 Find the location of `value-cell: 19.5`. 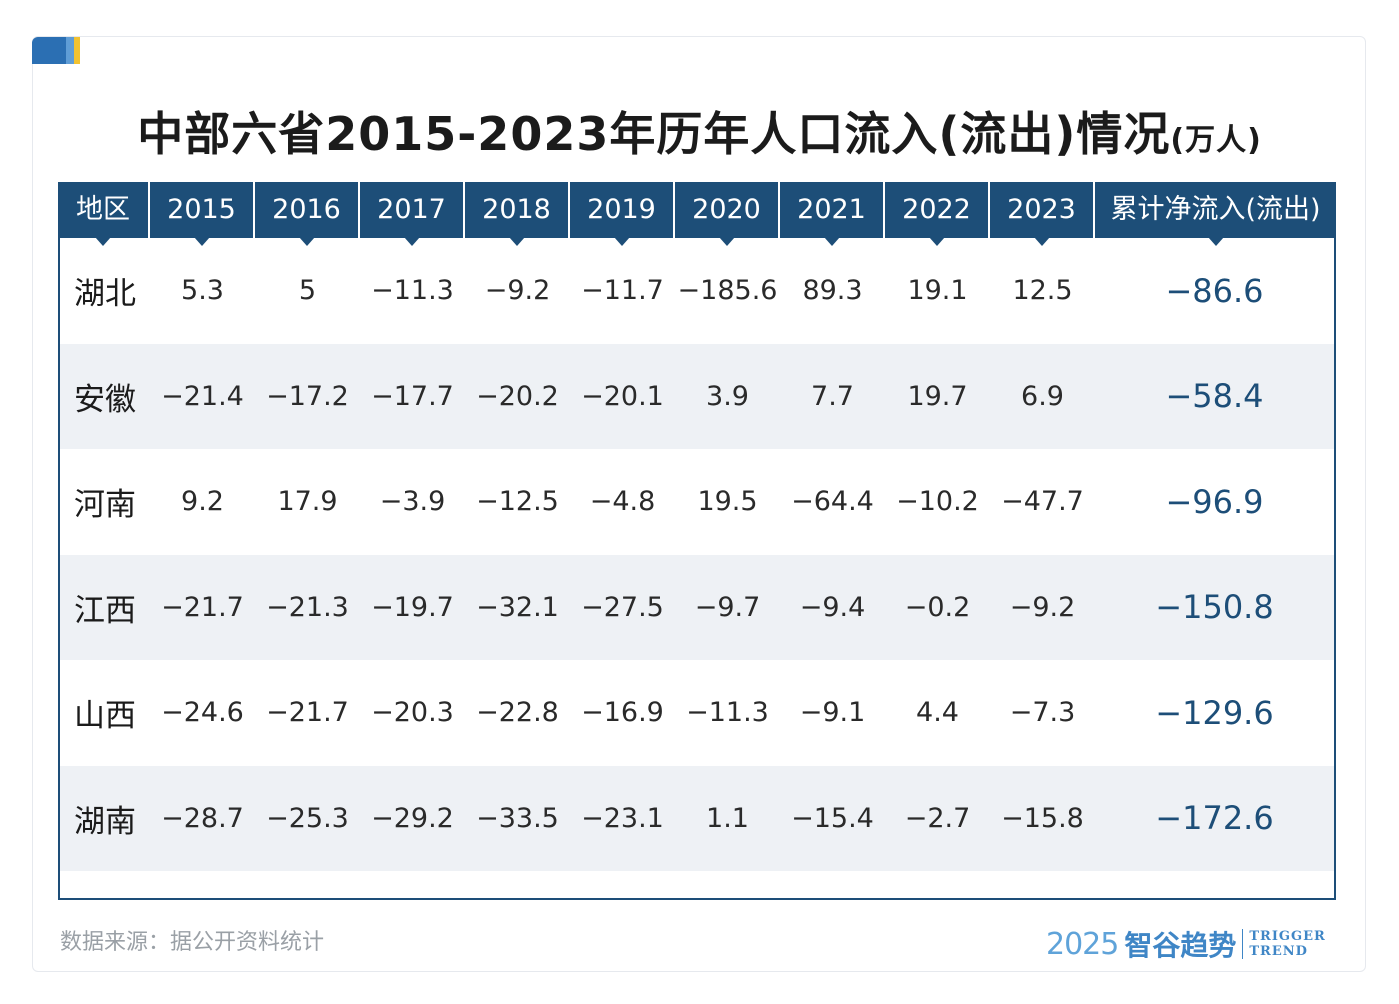

value-cell: 19.5 is located at coordinates (727, 502).